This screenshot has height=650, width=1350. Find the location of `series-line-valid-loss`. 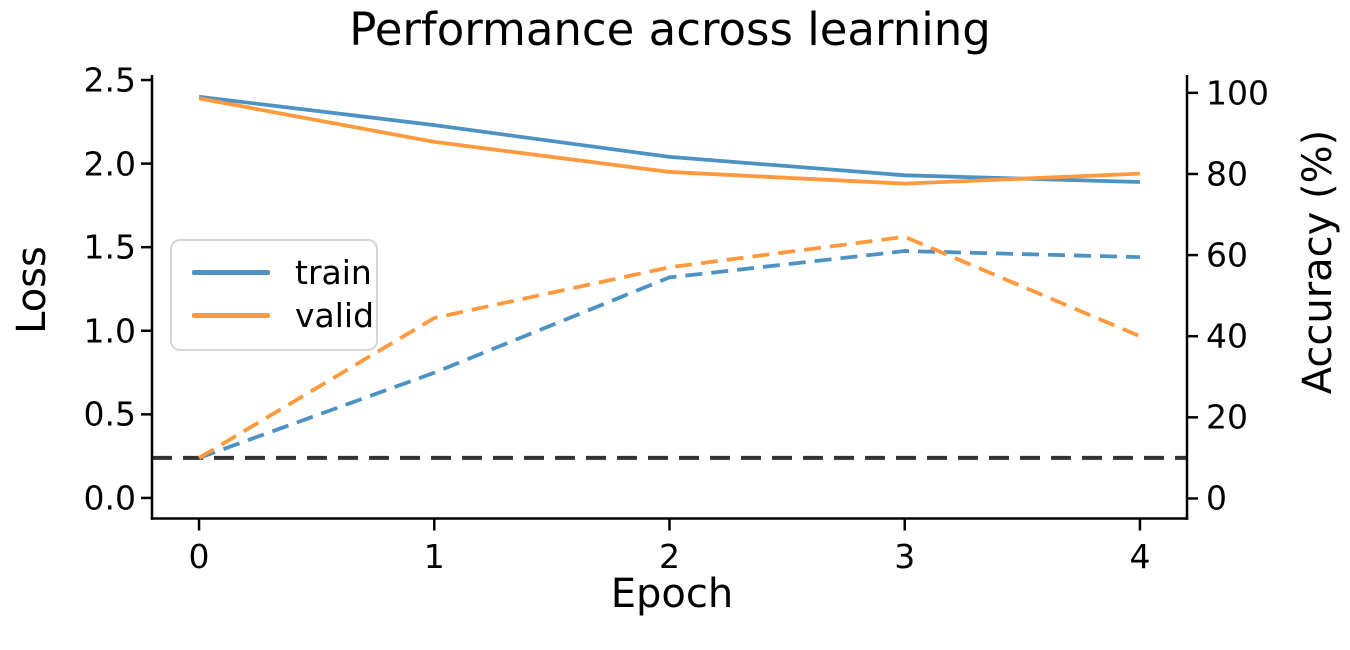

series-line-valid-loss is located at coordinates (669, 141).